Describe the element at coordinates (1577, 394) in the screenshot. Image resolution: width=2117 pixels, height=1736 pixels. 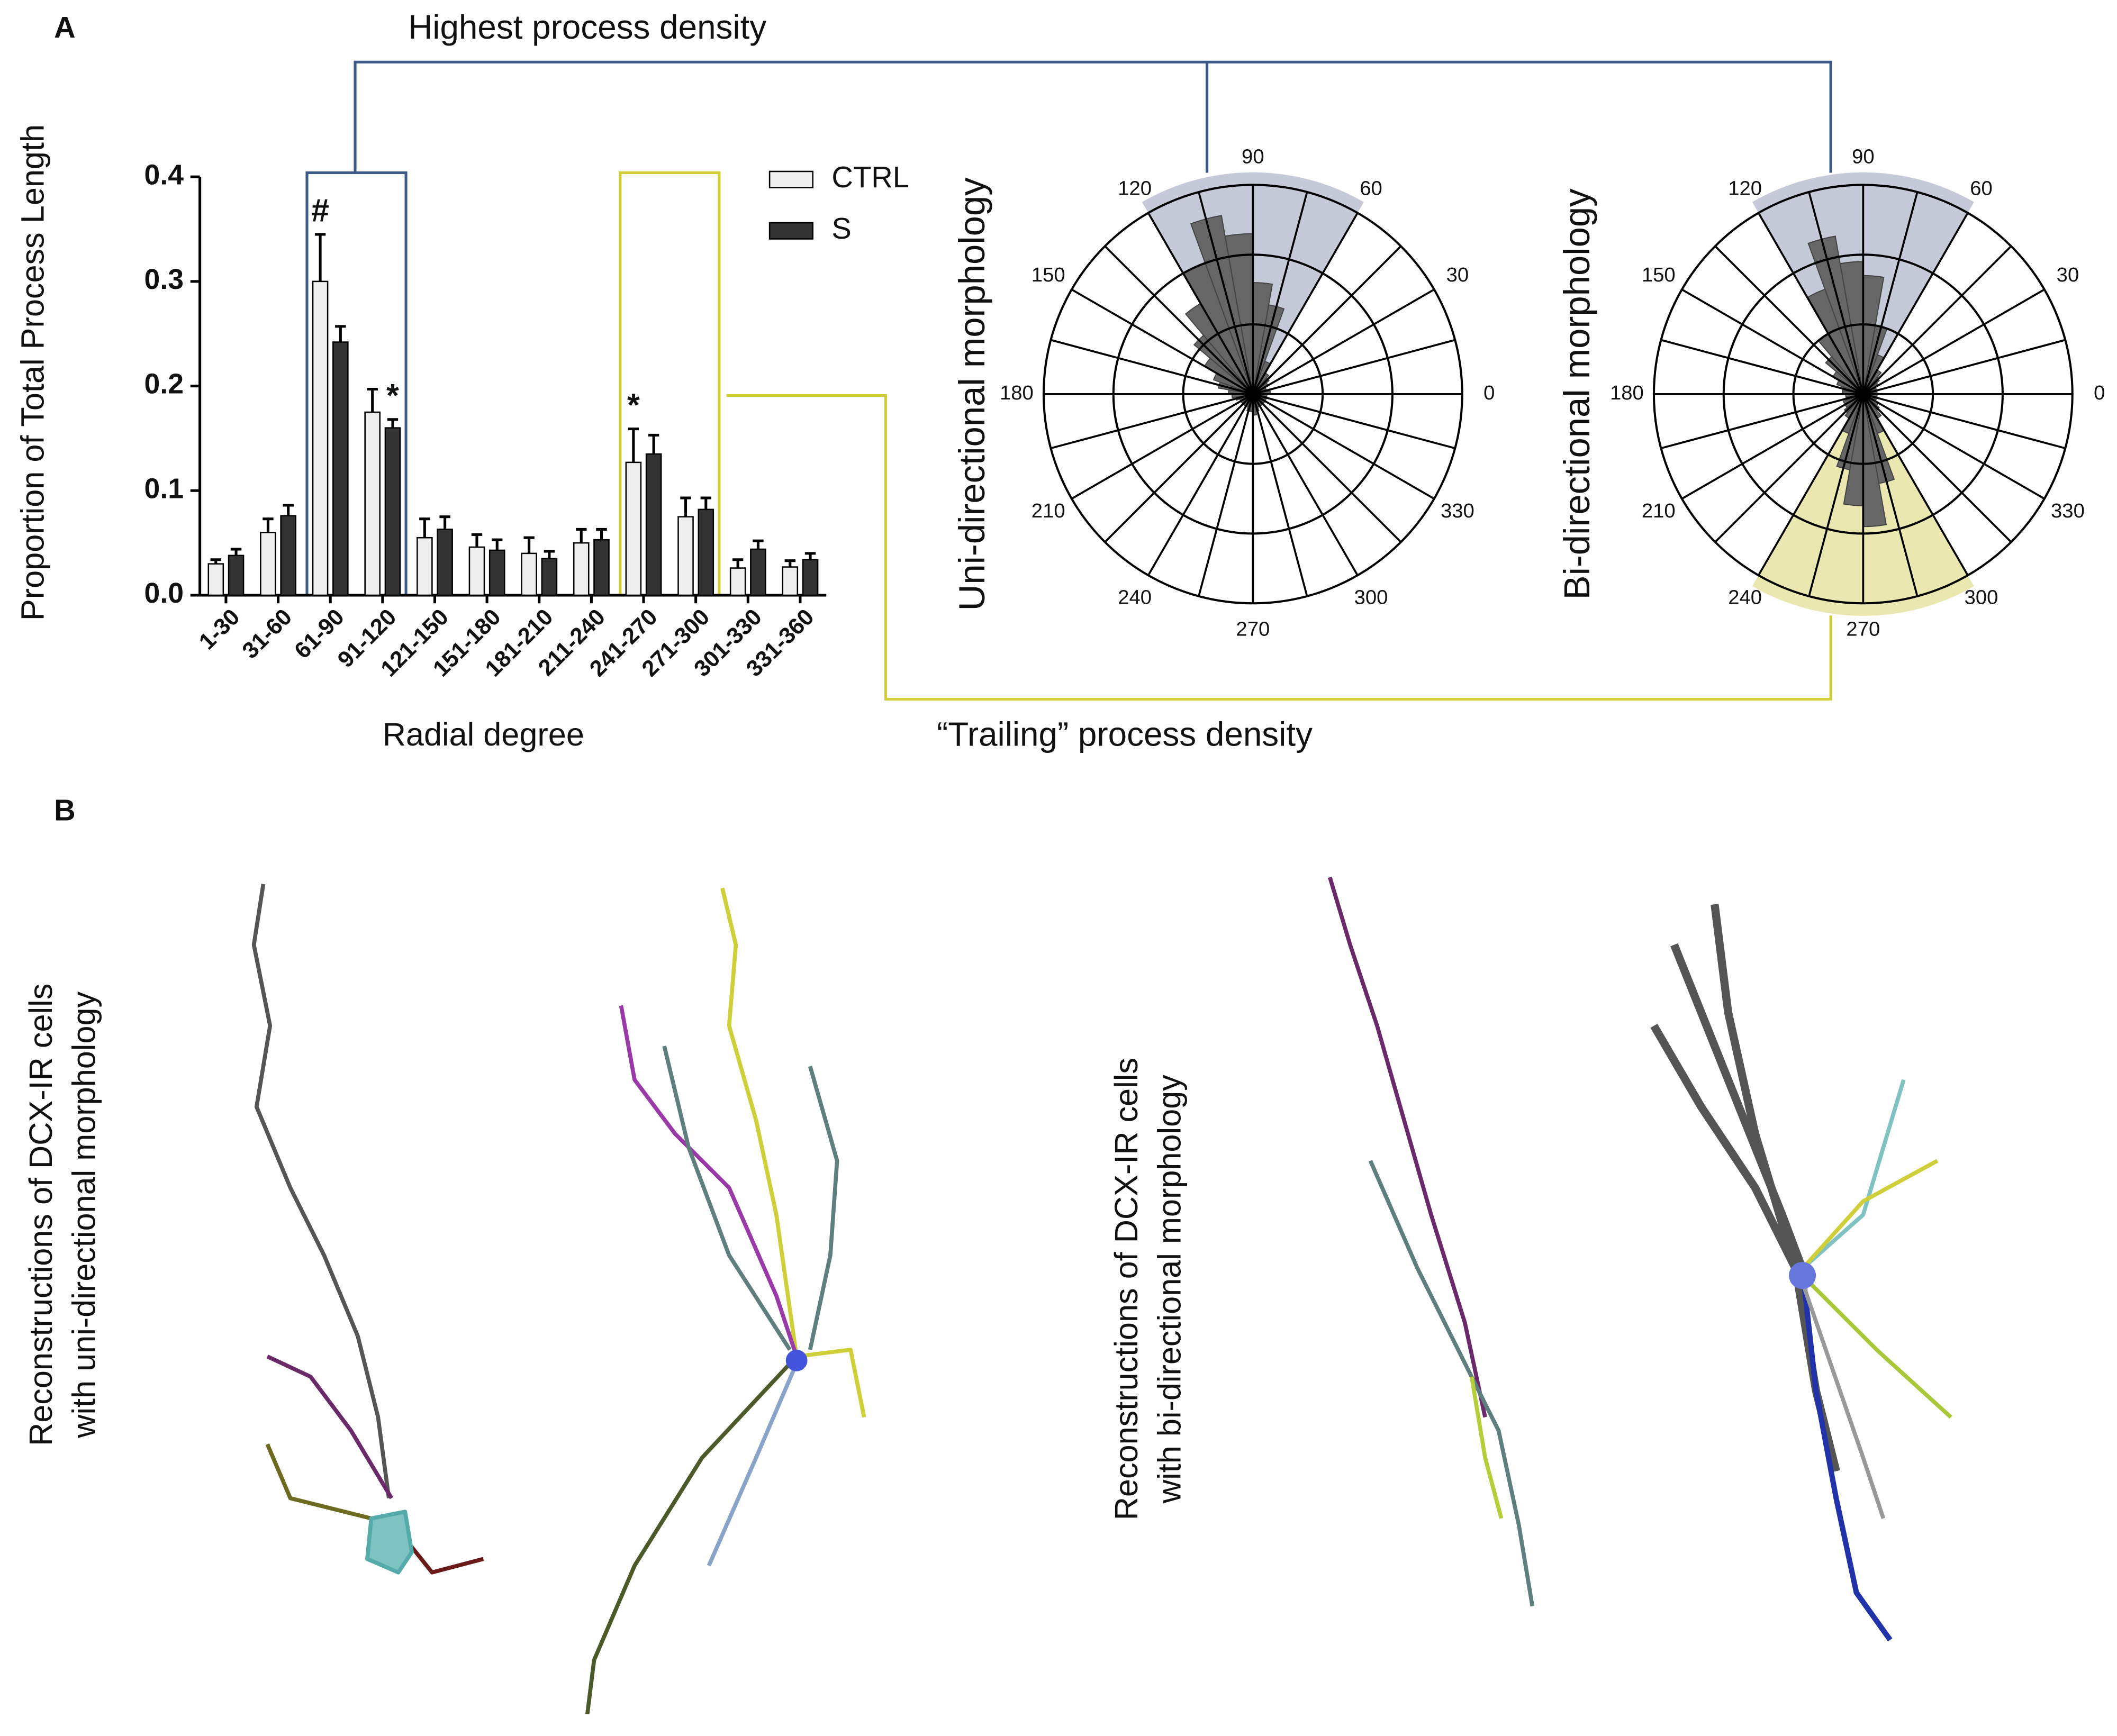
I see `y-axis-label: Bi-directional morphology` at that location.